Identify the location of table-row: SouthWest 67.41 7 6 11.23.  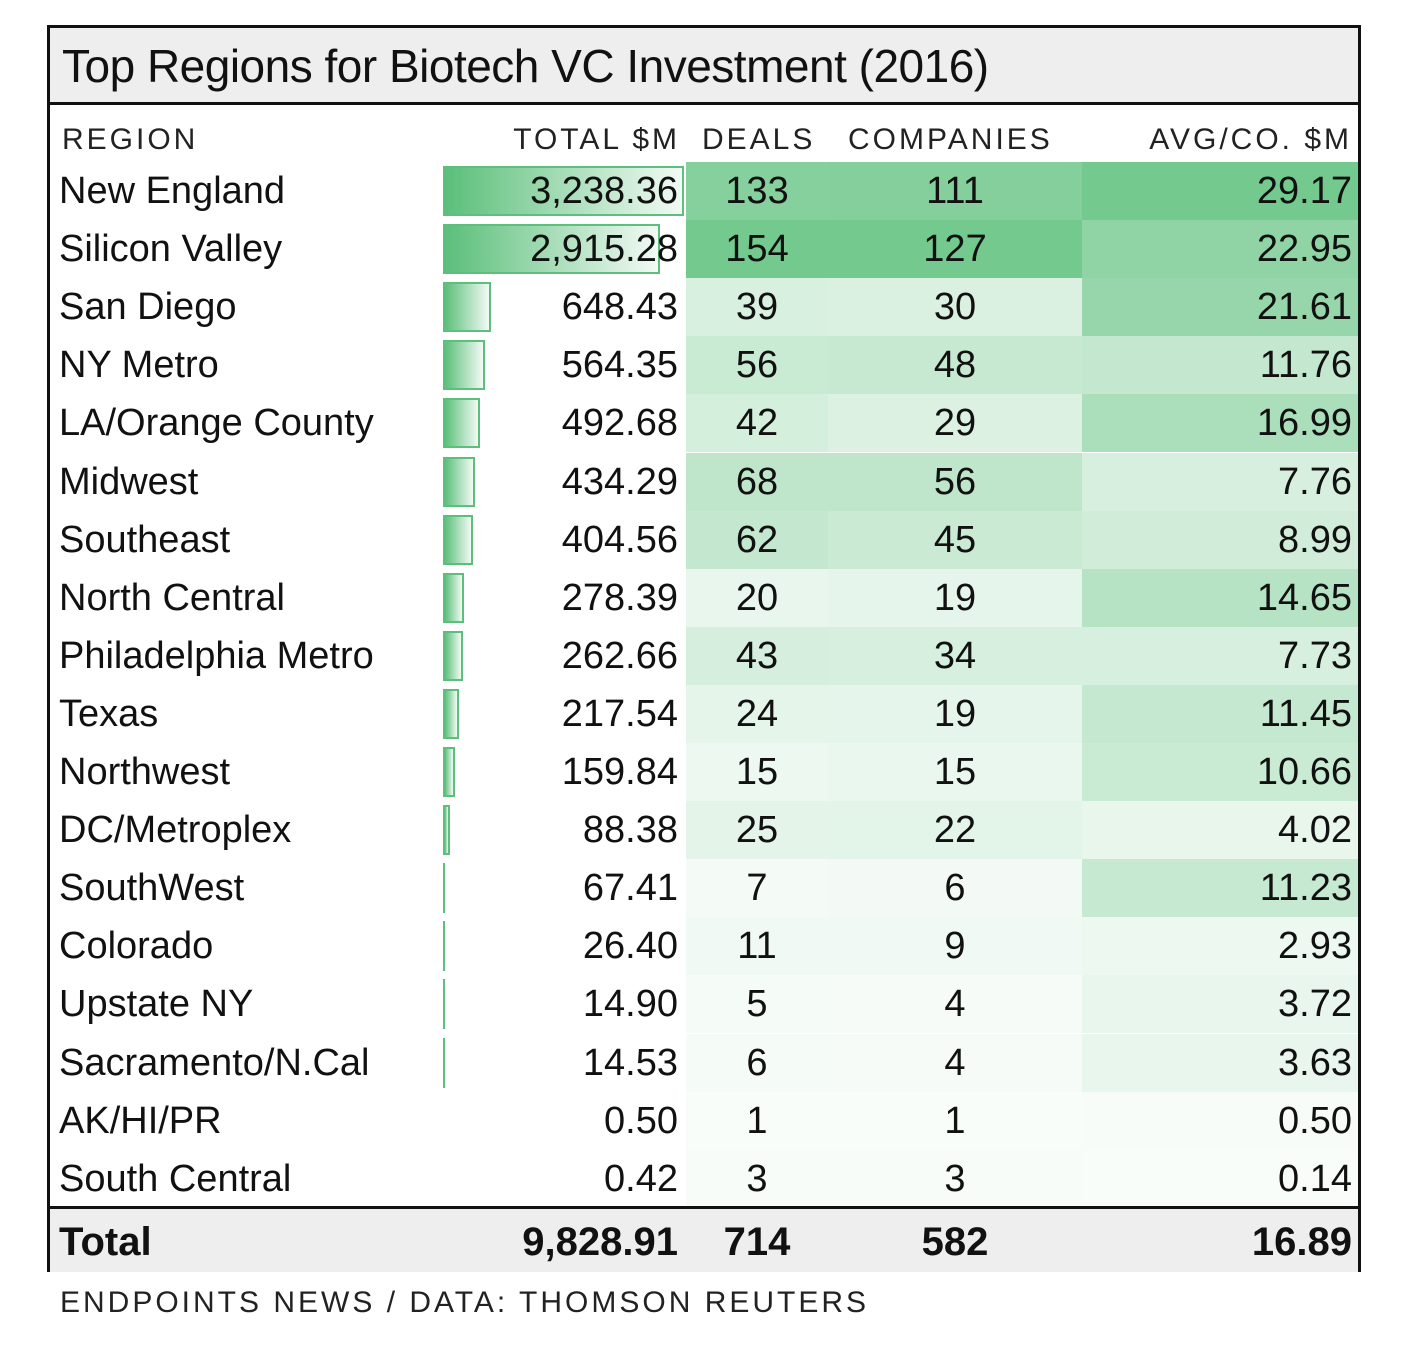
(704, 888).